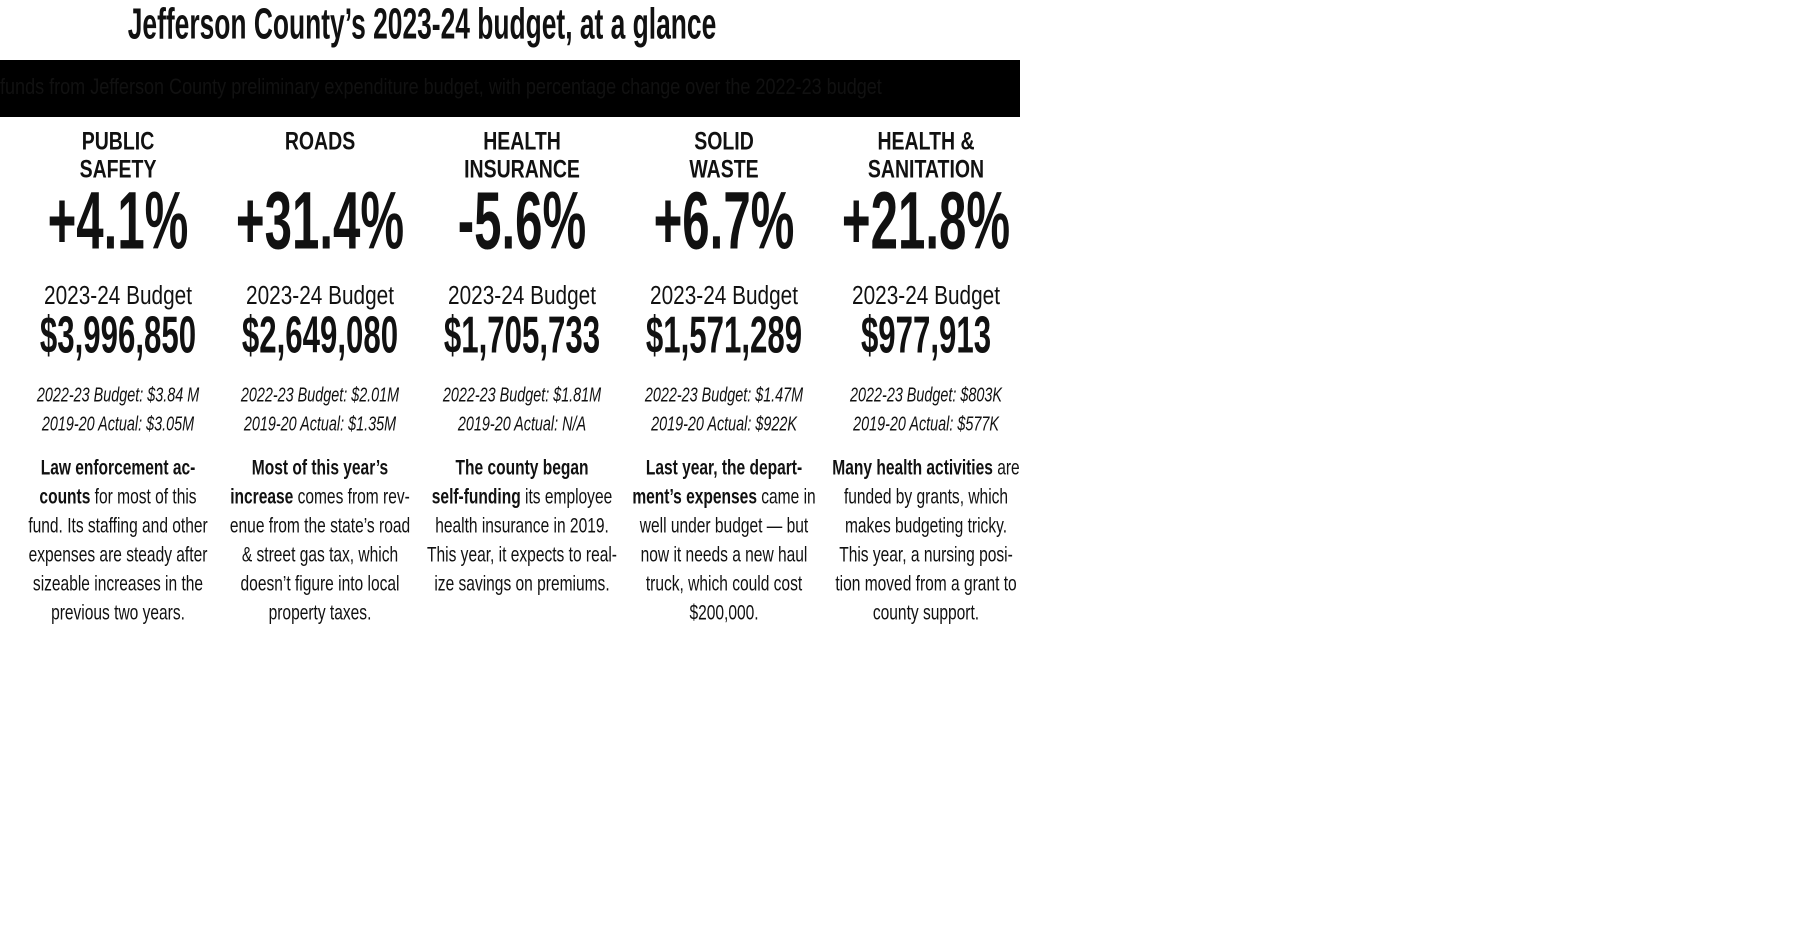  What do you see at coordinates (1006, 467) in the screenshot?
I see `description-text: are` at bounding box center [1006, 467].